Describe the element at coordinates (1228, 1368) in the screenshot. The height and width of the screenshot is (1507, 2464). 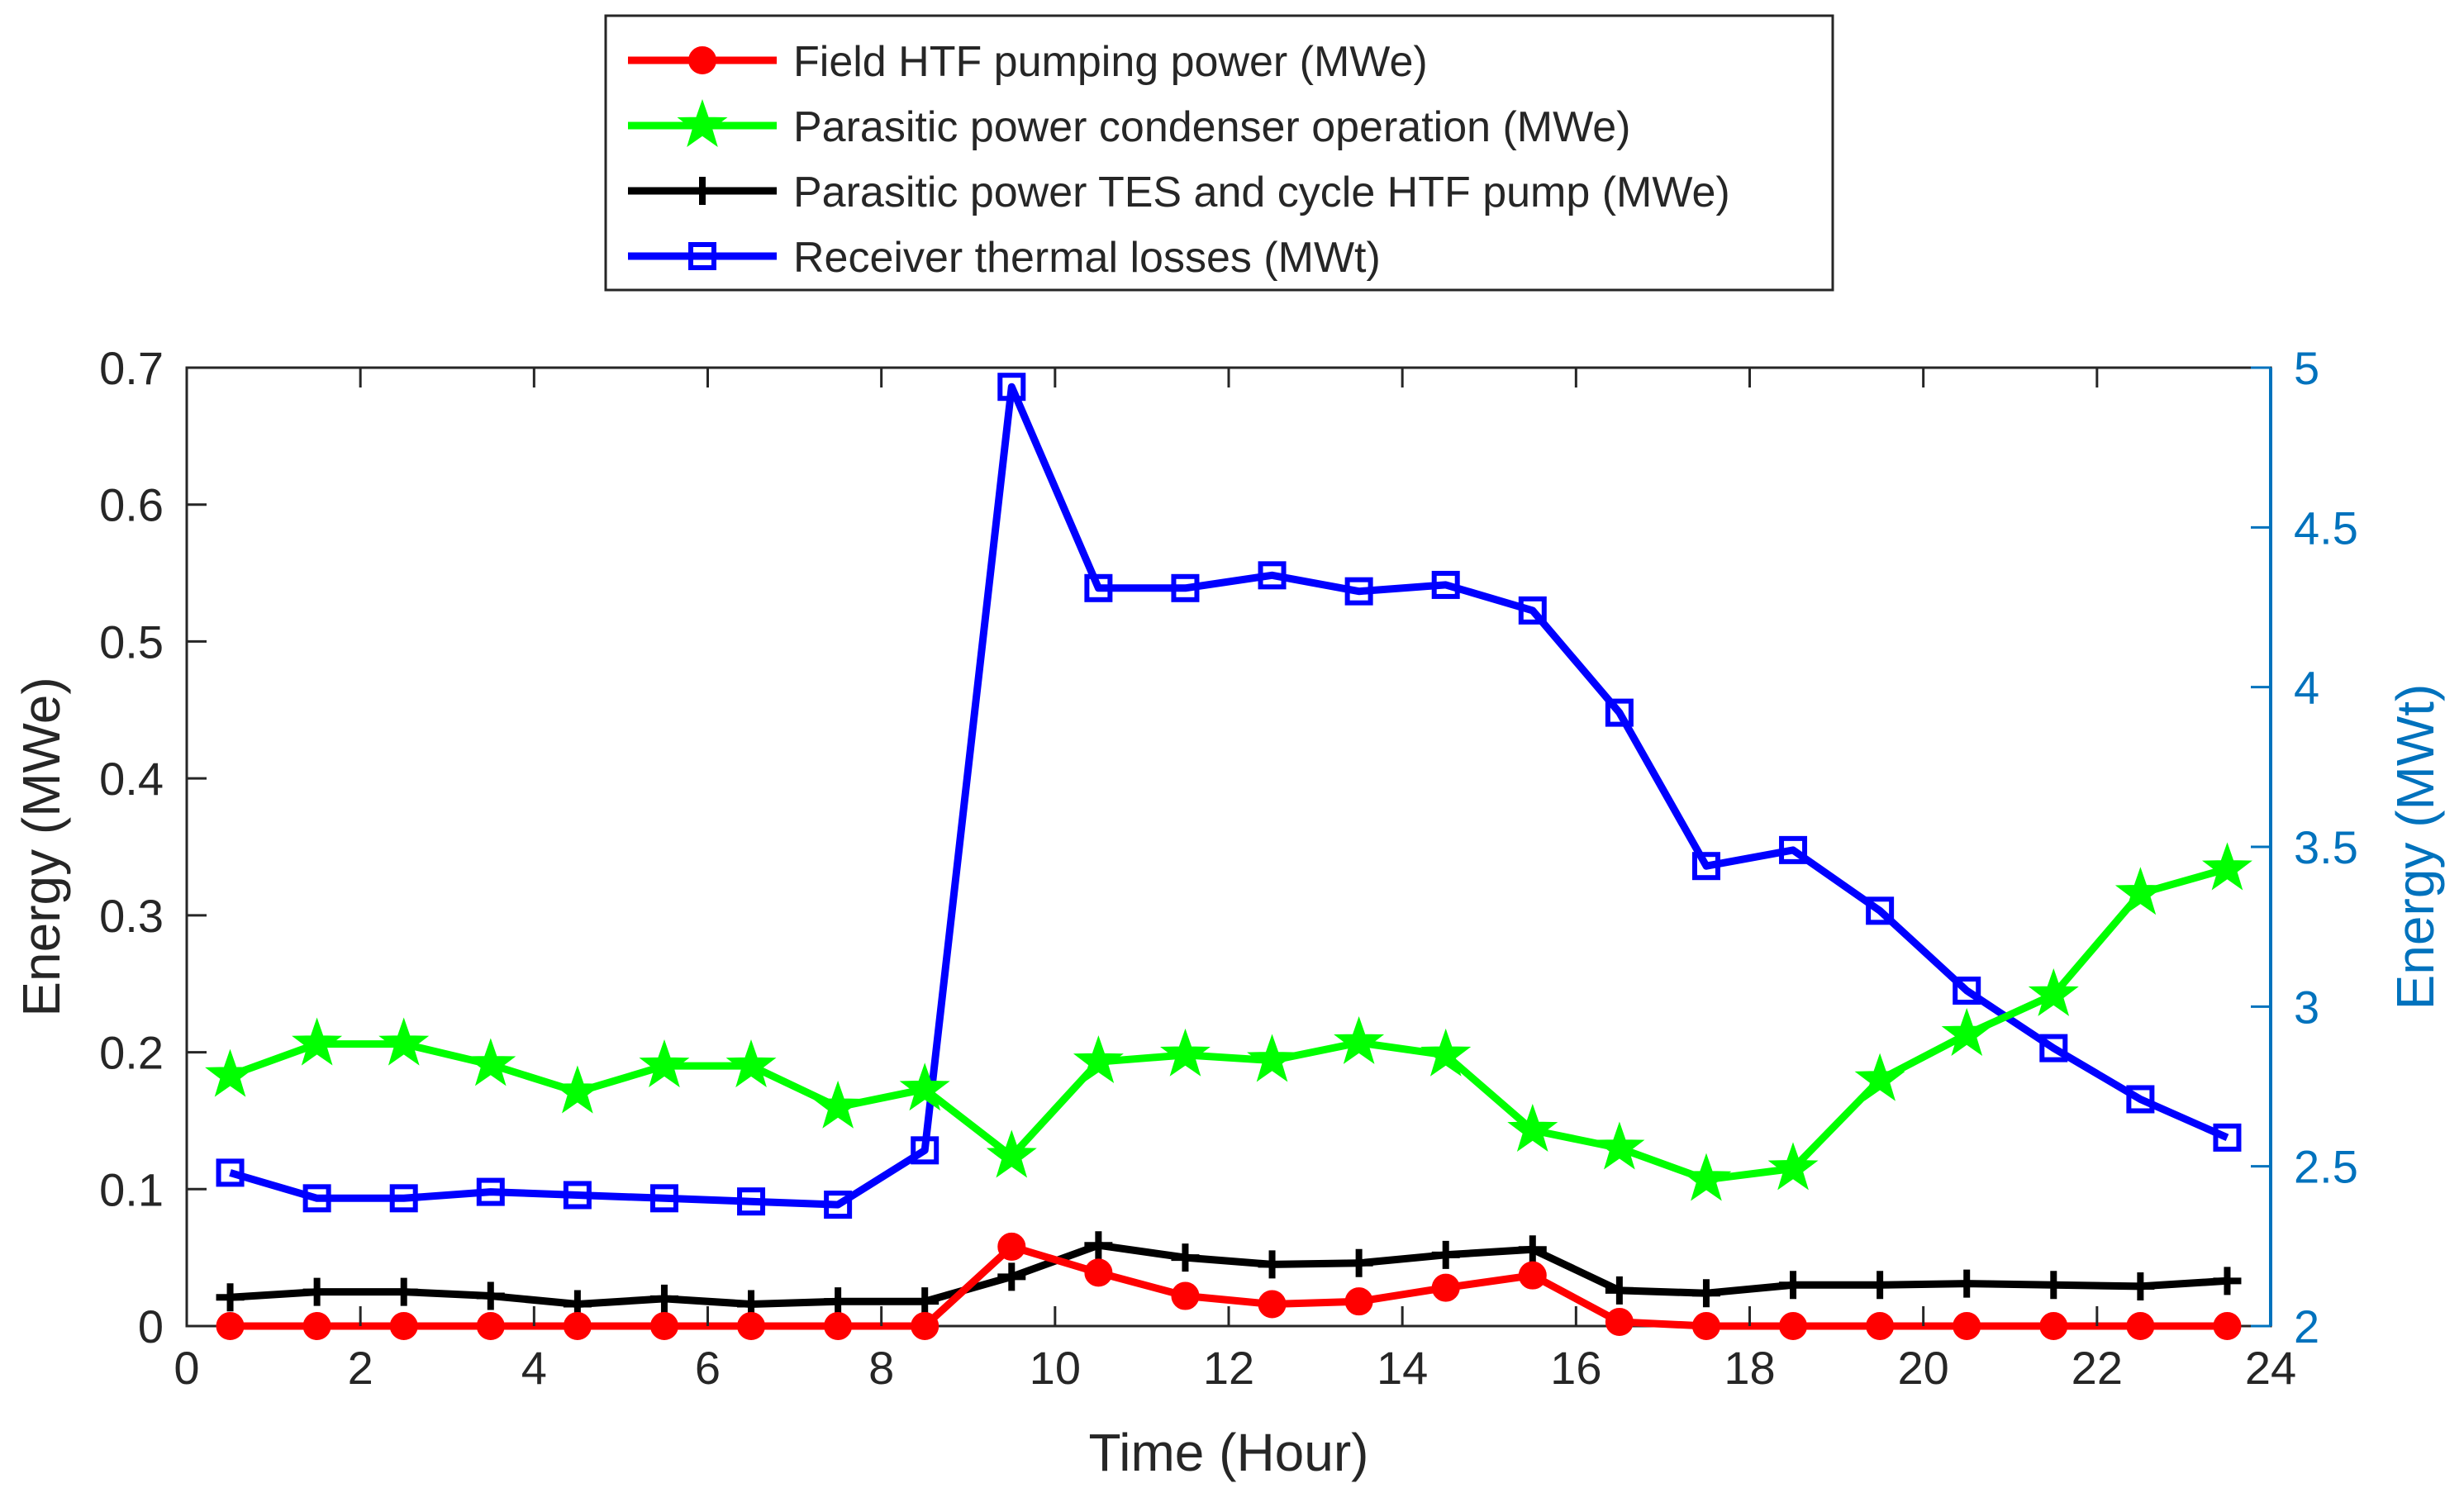
I see `x-tick-label: 12` at that location.